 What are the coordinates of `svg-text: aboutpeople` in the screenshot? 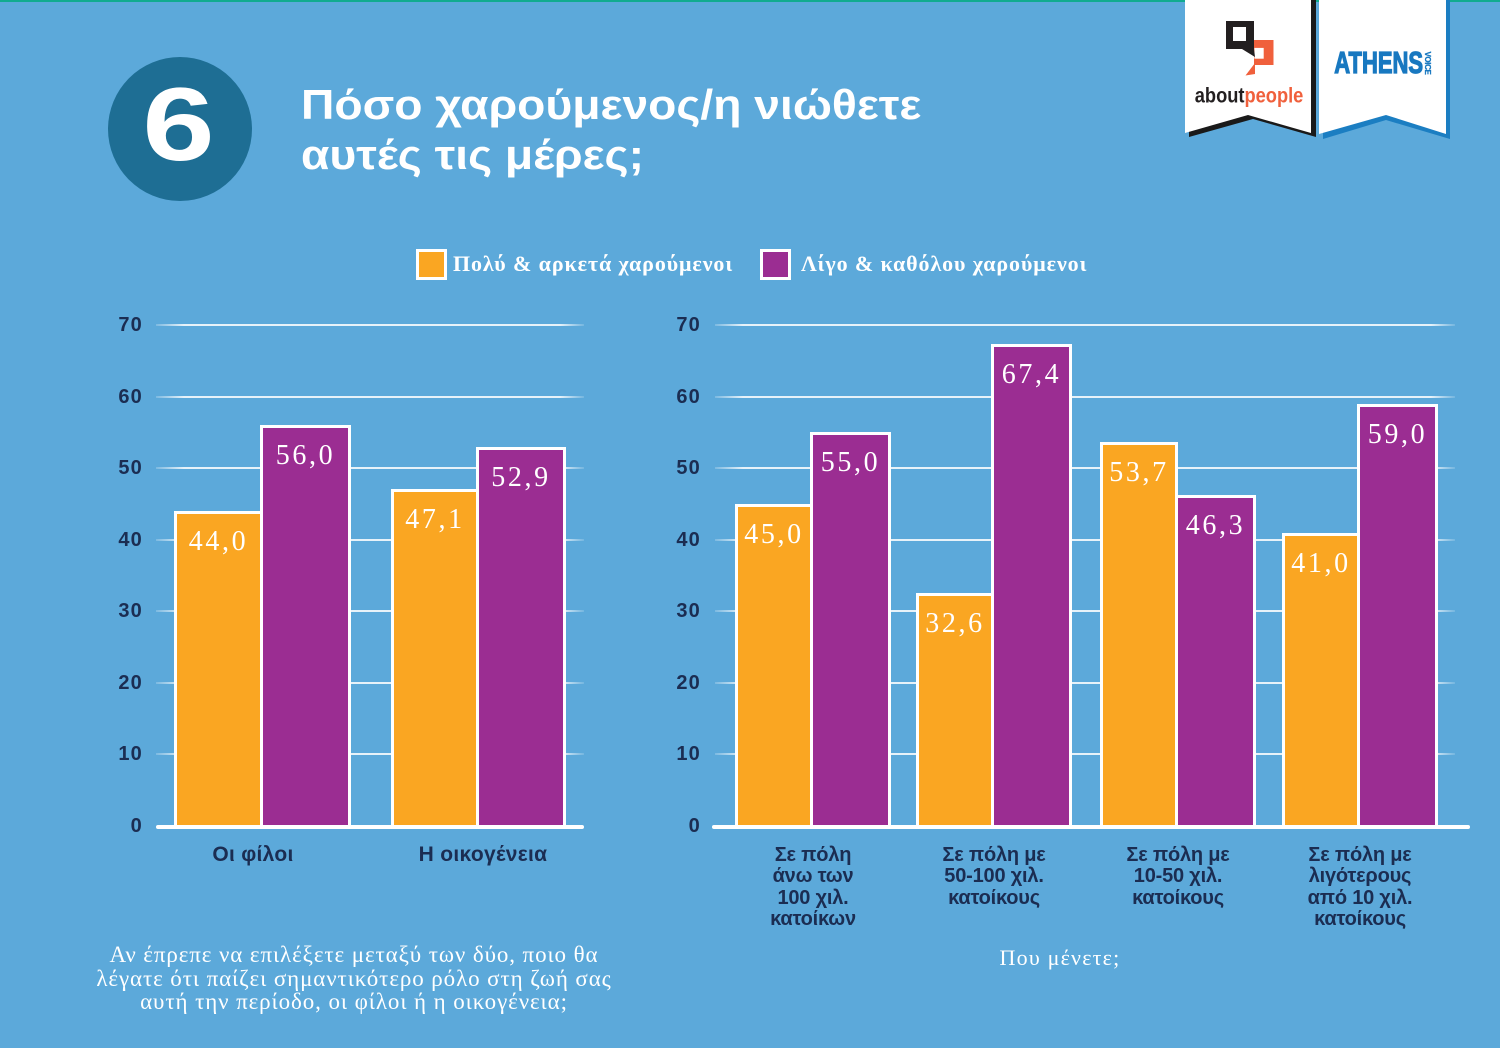 It's located at (1249, 95).